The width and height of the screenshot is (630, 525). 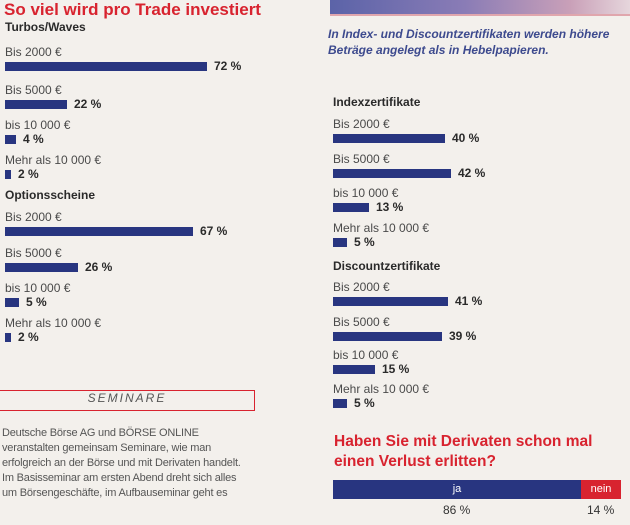 I want to click on data-label: 13 %, so click(x=390, y=207).